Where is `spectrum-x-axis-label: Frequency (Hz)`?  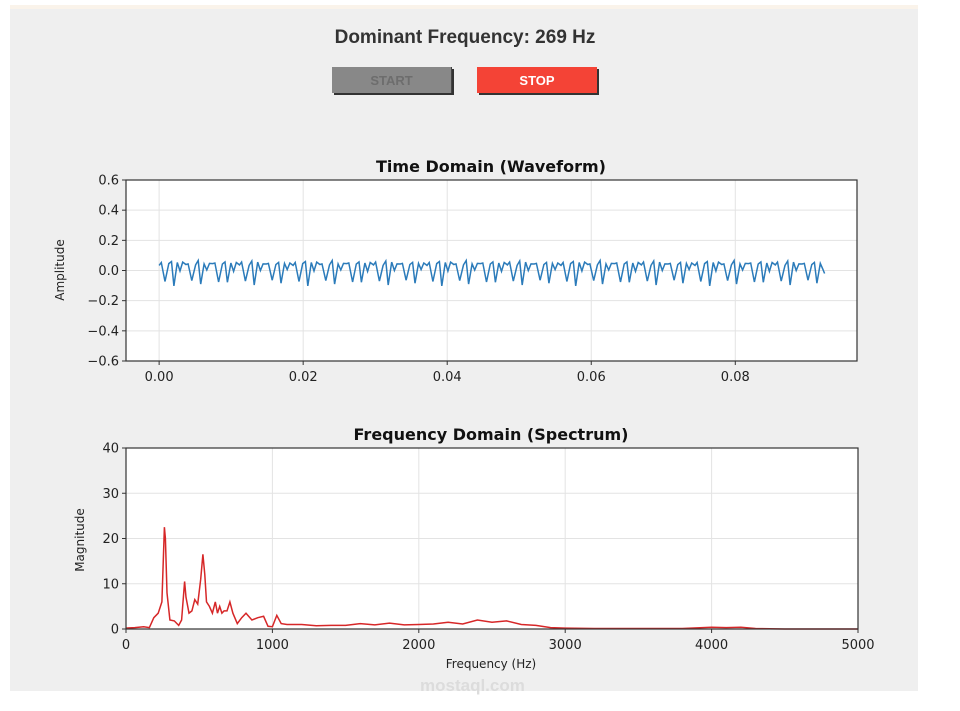
spectrum-x-axis-label: Frequency (Hz) is located at coordinates (491, 664).